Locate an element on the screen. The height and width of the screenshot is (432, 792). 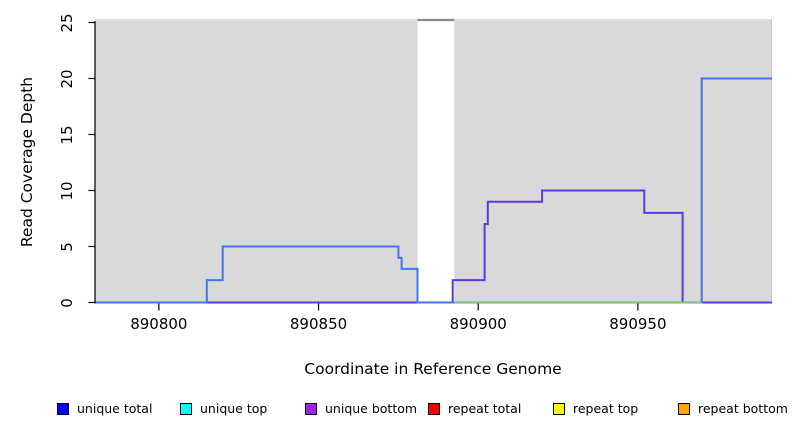
legend-item-repeat-total: repeat total is located at coordinates (474, 409).